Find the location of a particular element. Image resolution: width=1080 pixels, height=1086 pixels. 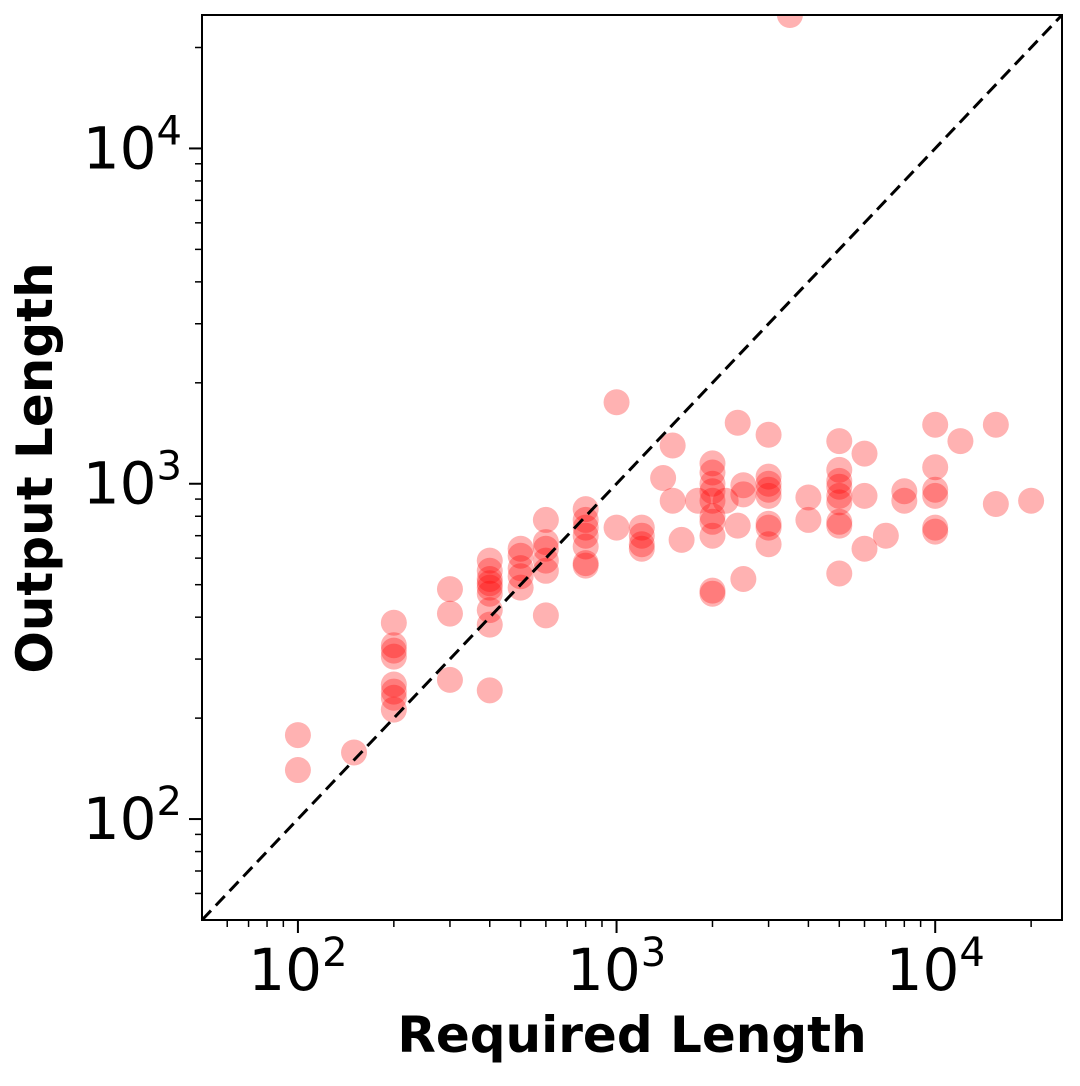

y-axis-label: Output Length is located at coordinates (35, 467).